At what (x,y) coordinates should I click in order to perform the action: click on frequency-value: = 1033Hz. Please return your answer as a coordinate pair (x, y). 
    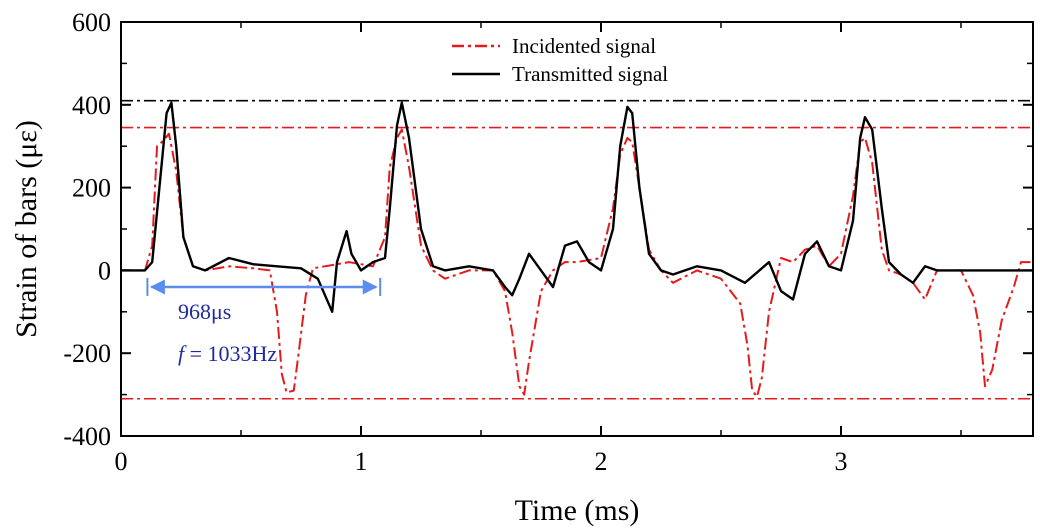
    Looking at the image, I should click on (230, 353).